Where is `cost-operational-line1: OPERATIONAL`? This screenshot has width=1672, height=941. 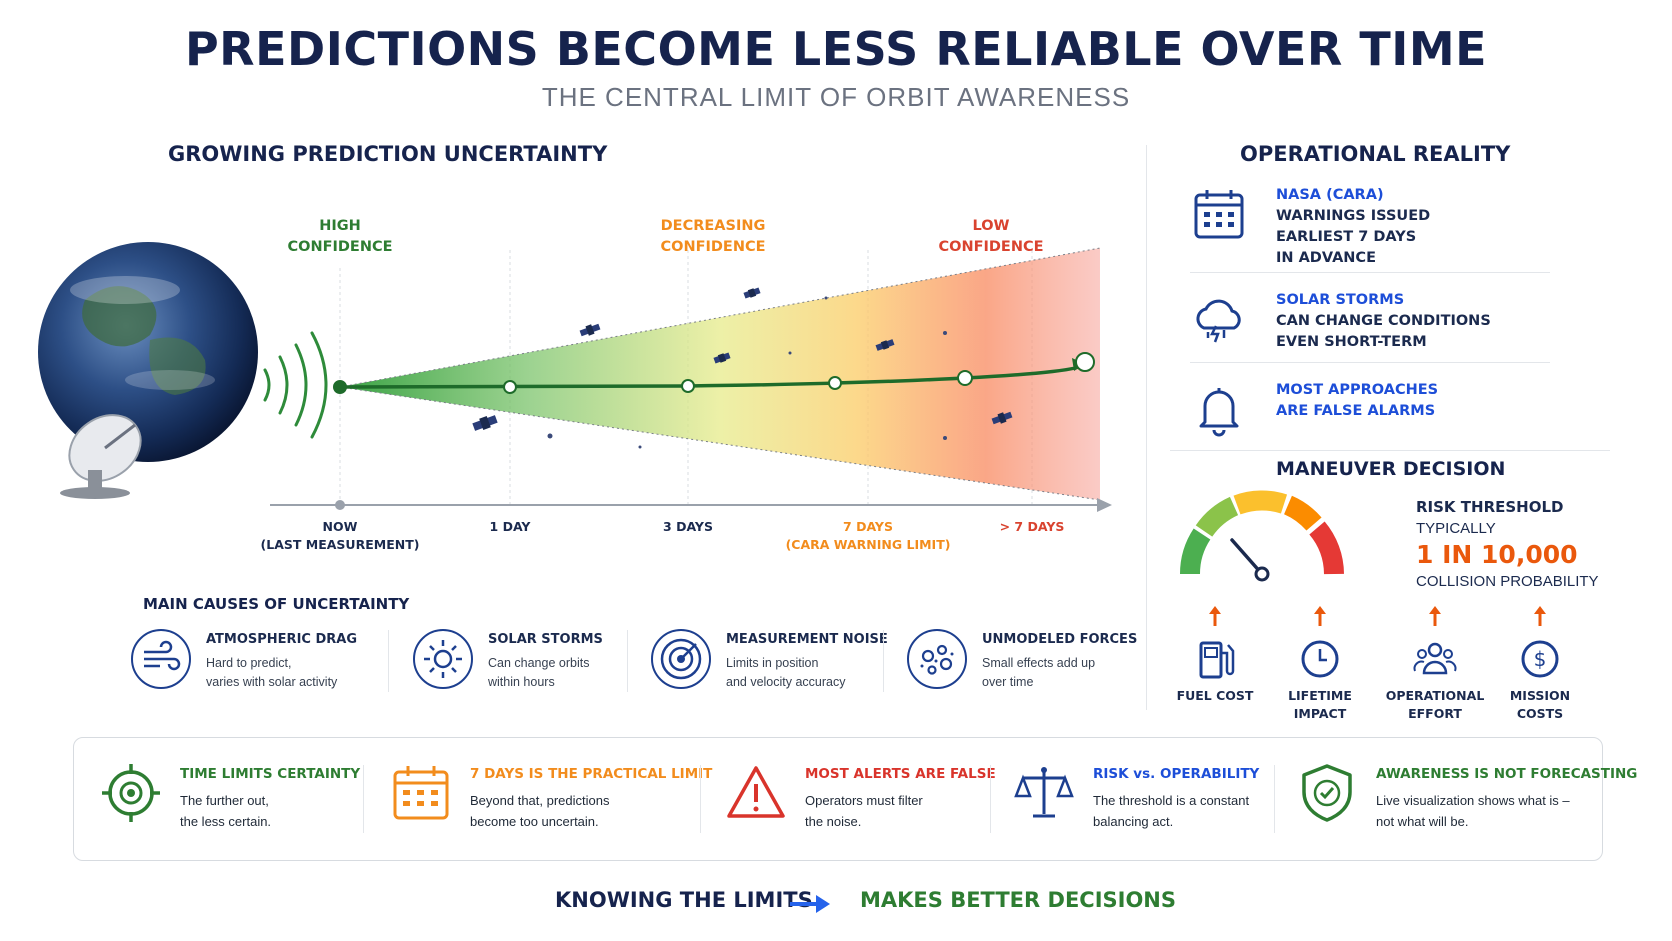 cost-operational-line1: OPERATIONAL is located at coordinates (1435, 695).